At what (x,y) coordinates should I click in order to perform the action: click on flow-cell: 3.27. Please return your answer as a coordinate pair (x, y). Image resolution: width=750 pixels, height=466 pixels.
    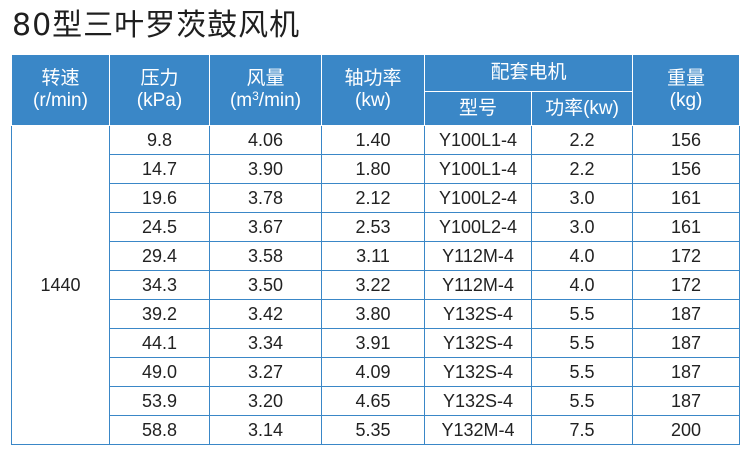
    Looking at the image, I should click on (265, 372).